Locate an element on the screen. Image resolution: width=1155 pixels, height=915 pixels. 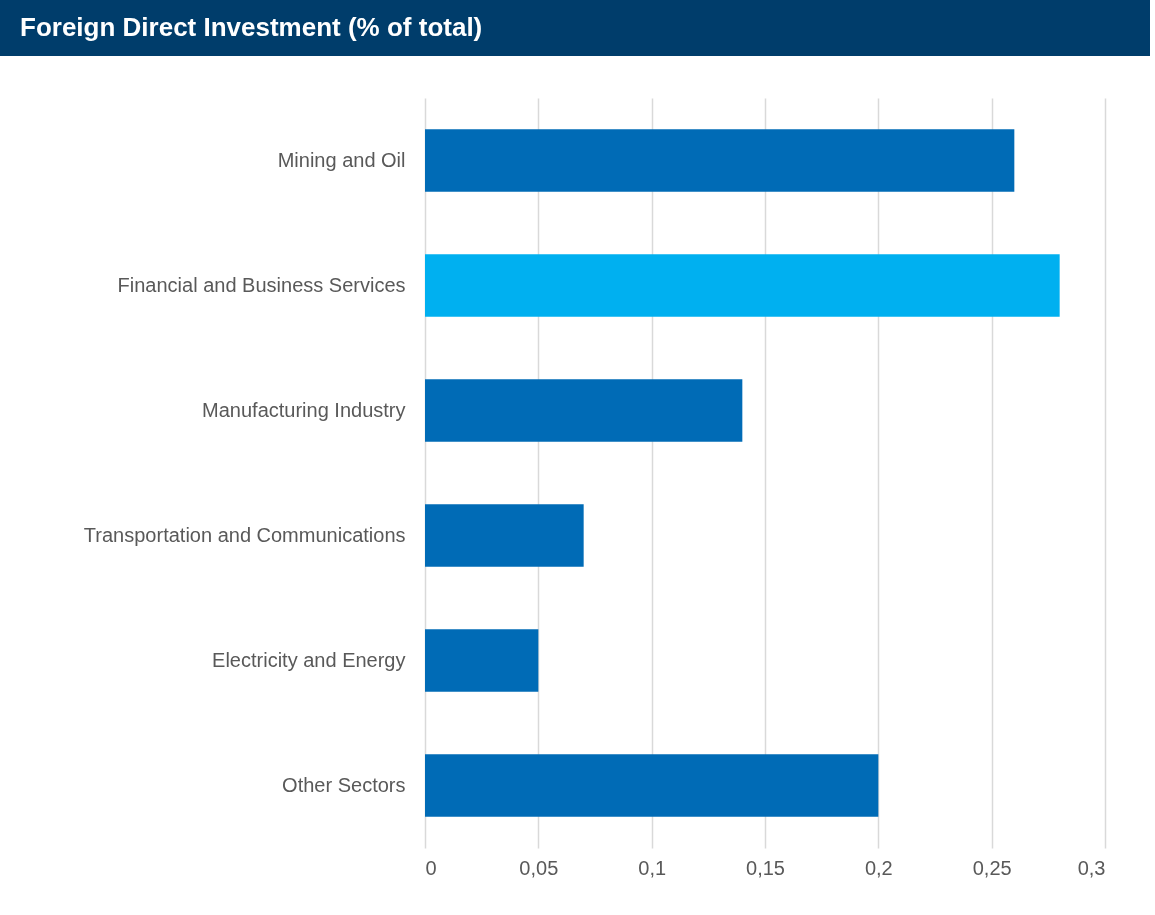
y-tick-label: Manufacturing Industry is located at coordinates (304, 409).